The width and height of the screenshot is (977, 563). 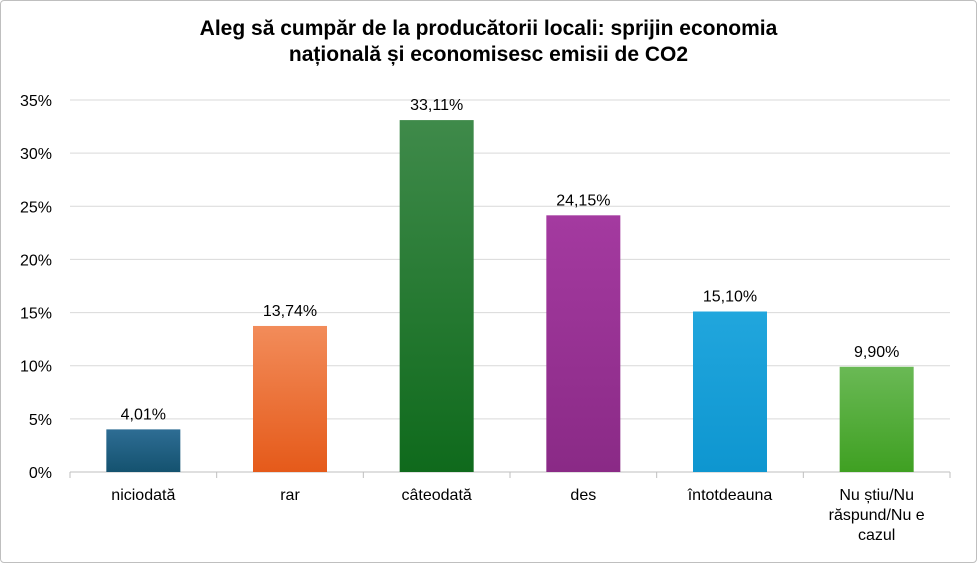 I want to click on category-label: Nu știu/Nu, so click(x=876, y=495).